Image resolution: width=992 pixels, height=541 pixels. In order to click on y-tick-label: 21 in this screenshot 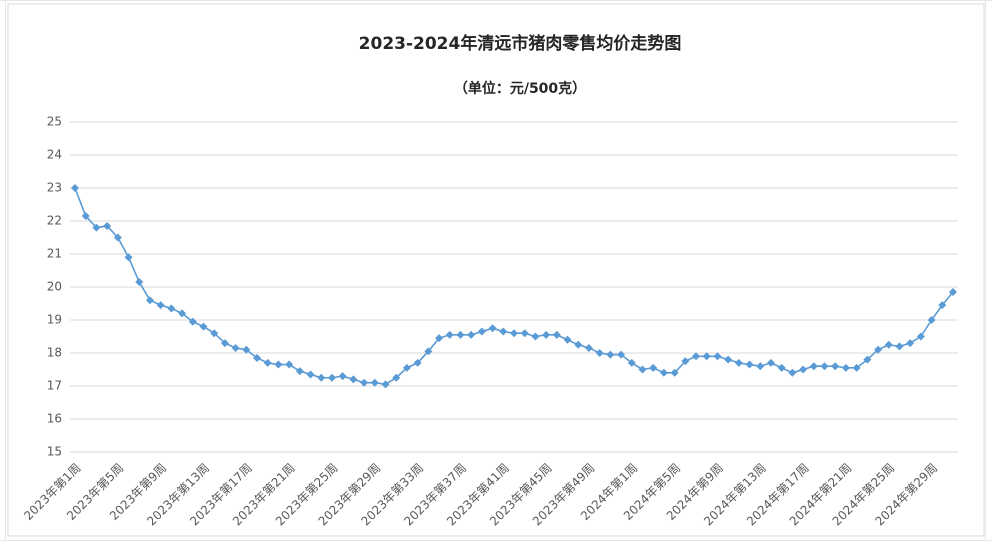, I will do `click(54, 254)`.